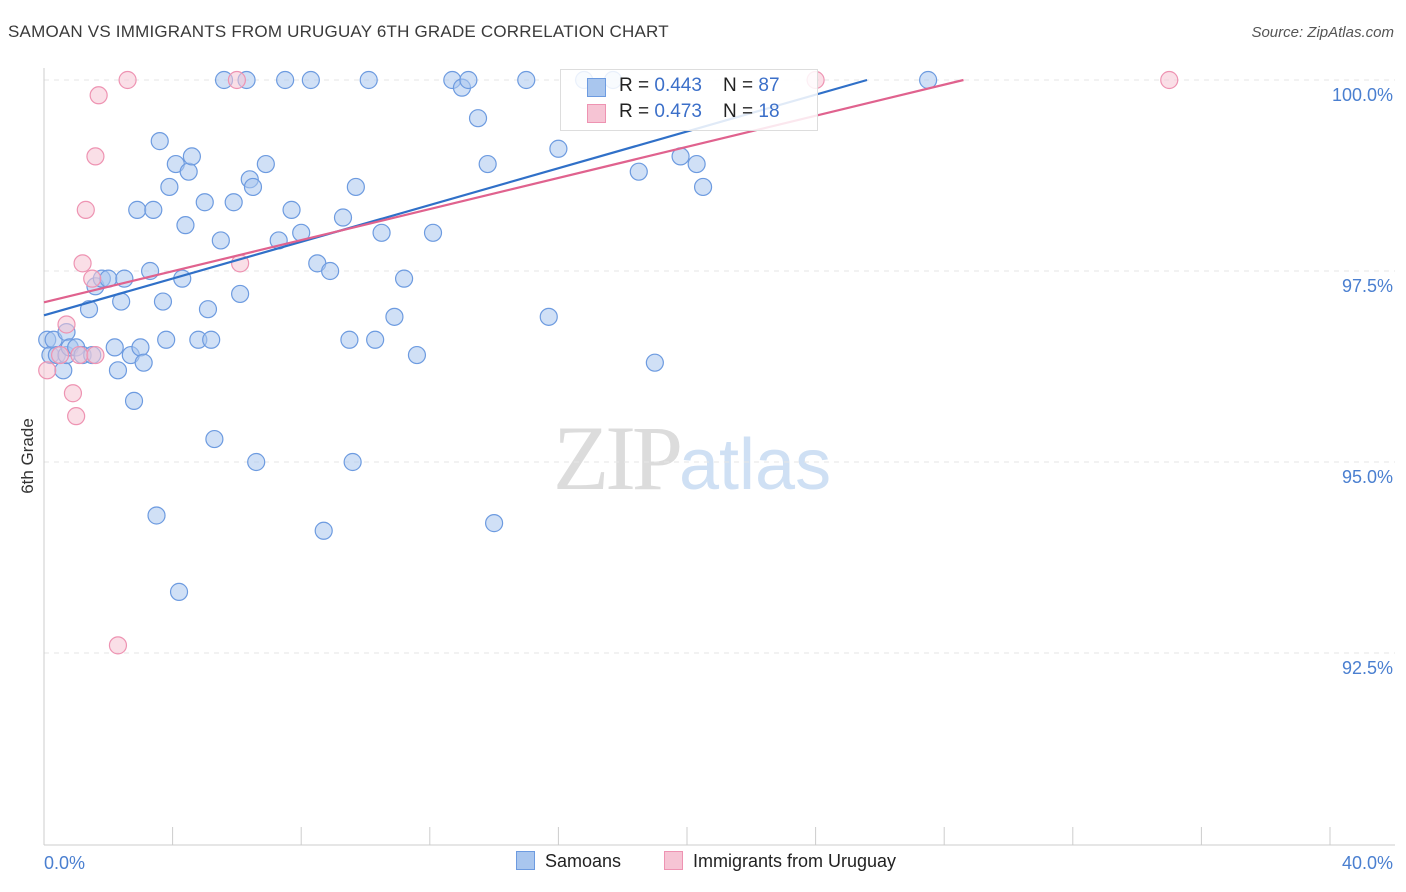 The height and width of the screenshot is (892, 1406). What do you see at coordinates (795, 861) in the screenshot?
I see `series-label-uruguay: Immigrants from Uruguay` at bounding box center [795, 861].